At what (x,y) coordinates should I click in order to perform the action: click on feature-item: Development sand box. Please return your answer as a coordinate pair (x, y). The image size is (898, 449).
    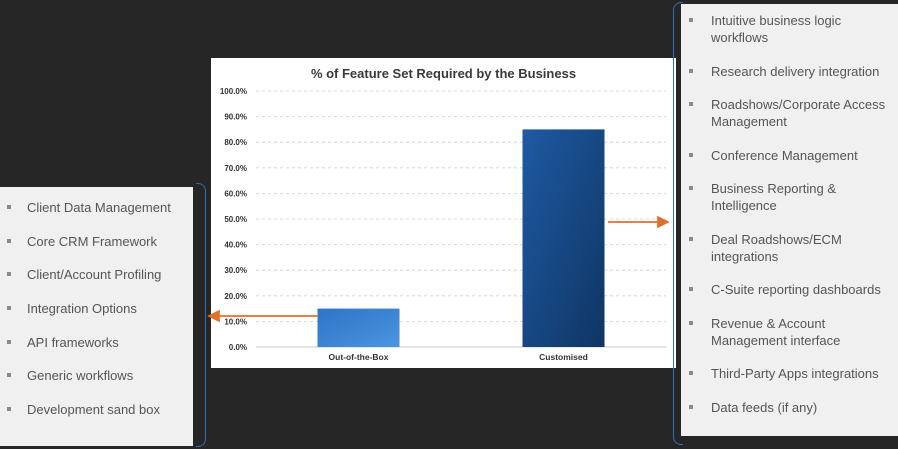
    Looking at the image, I should click on (96, 418).